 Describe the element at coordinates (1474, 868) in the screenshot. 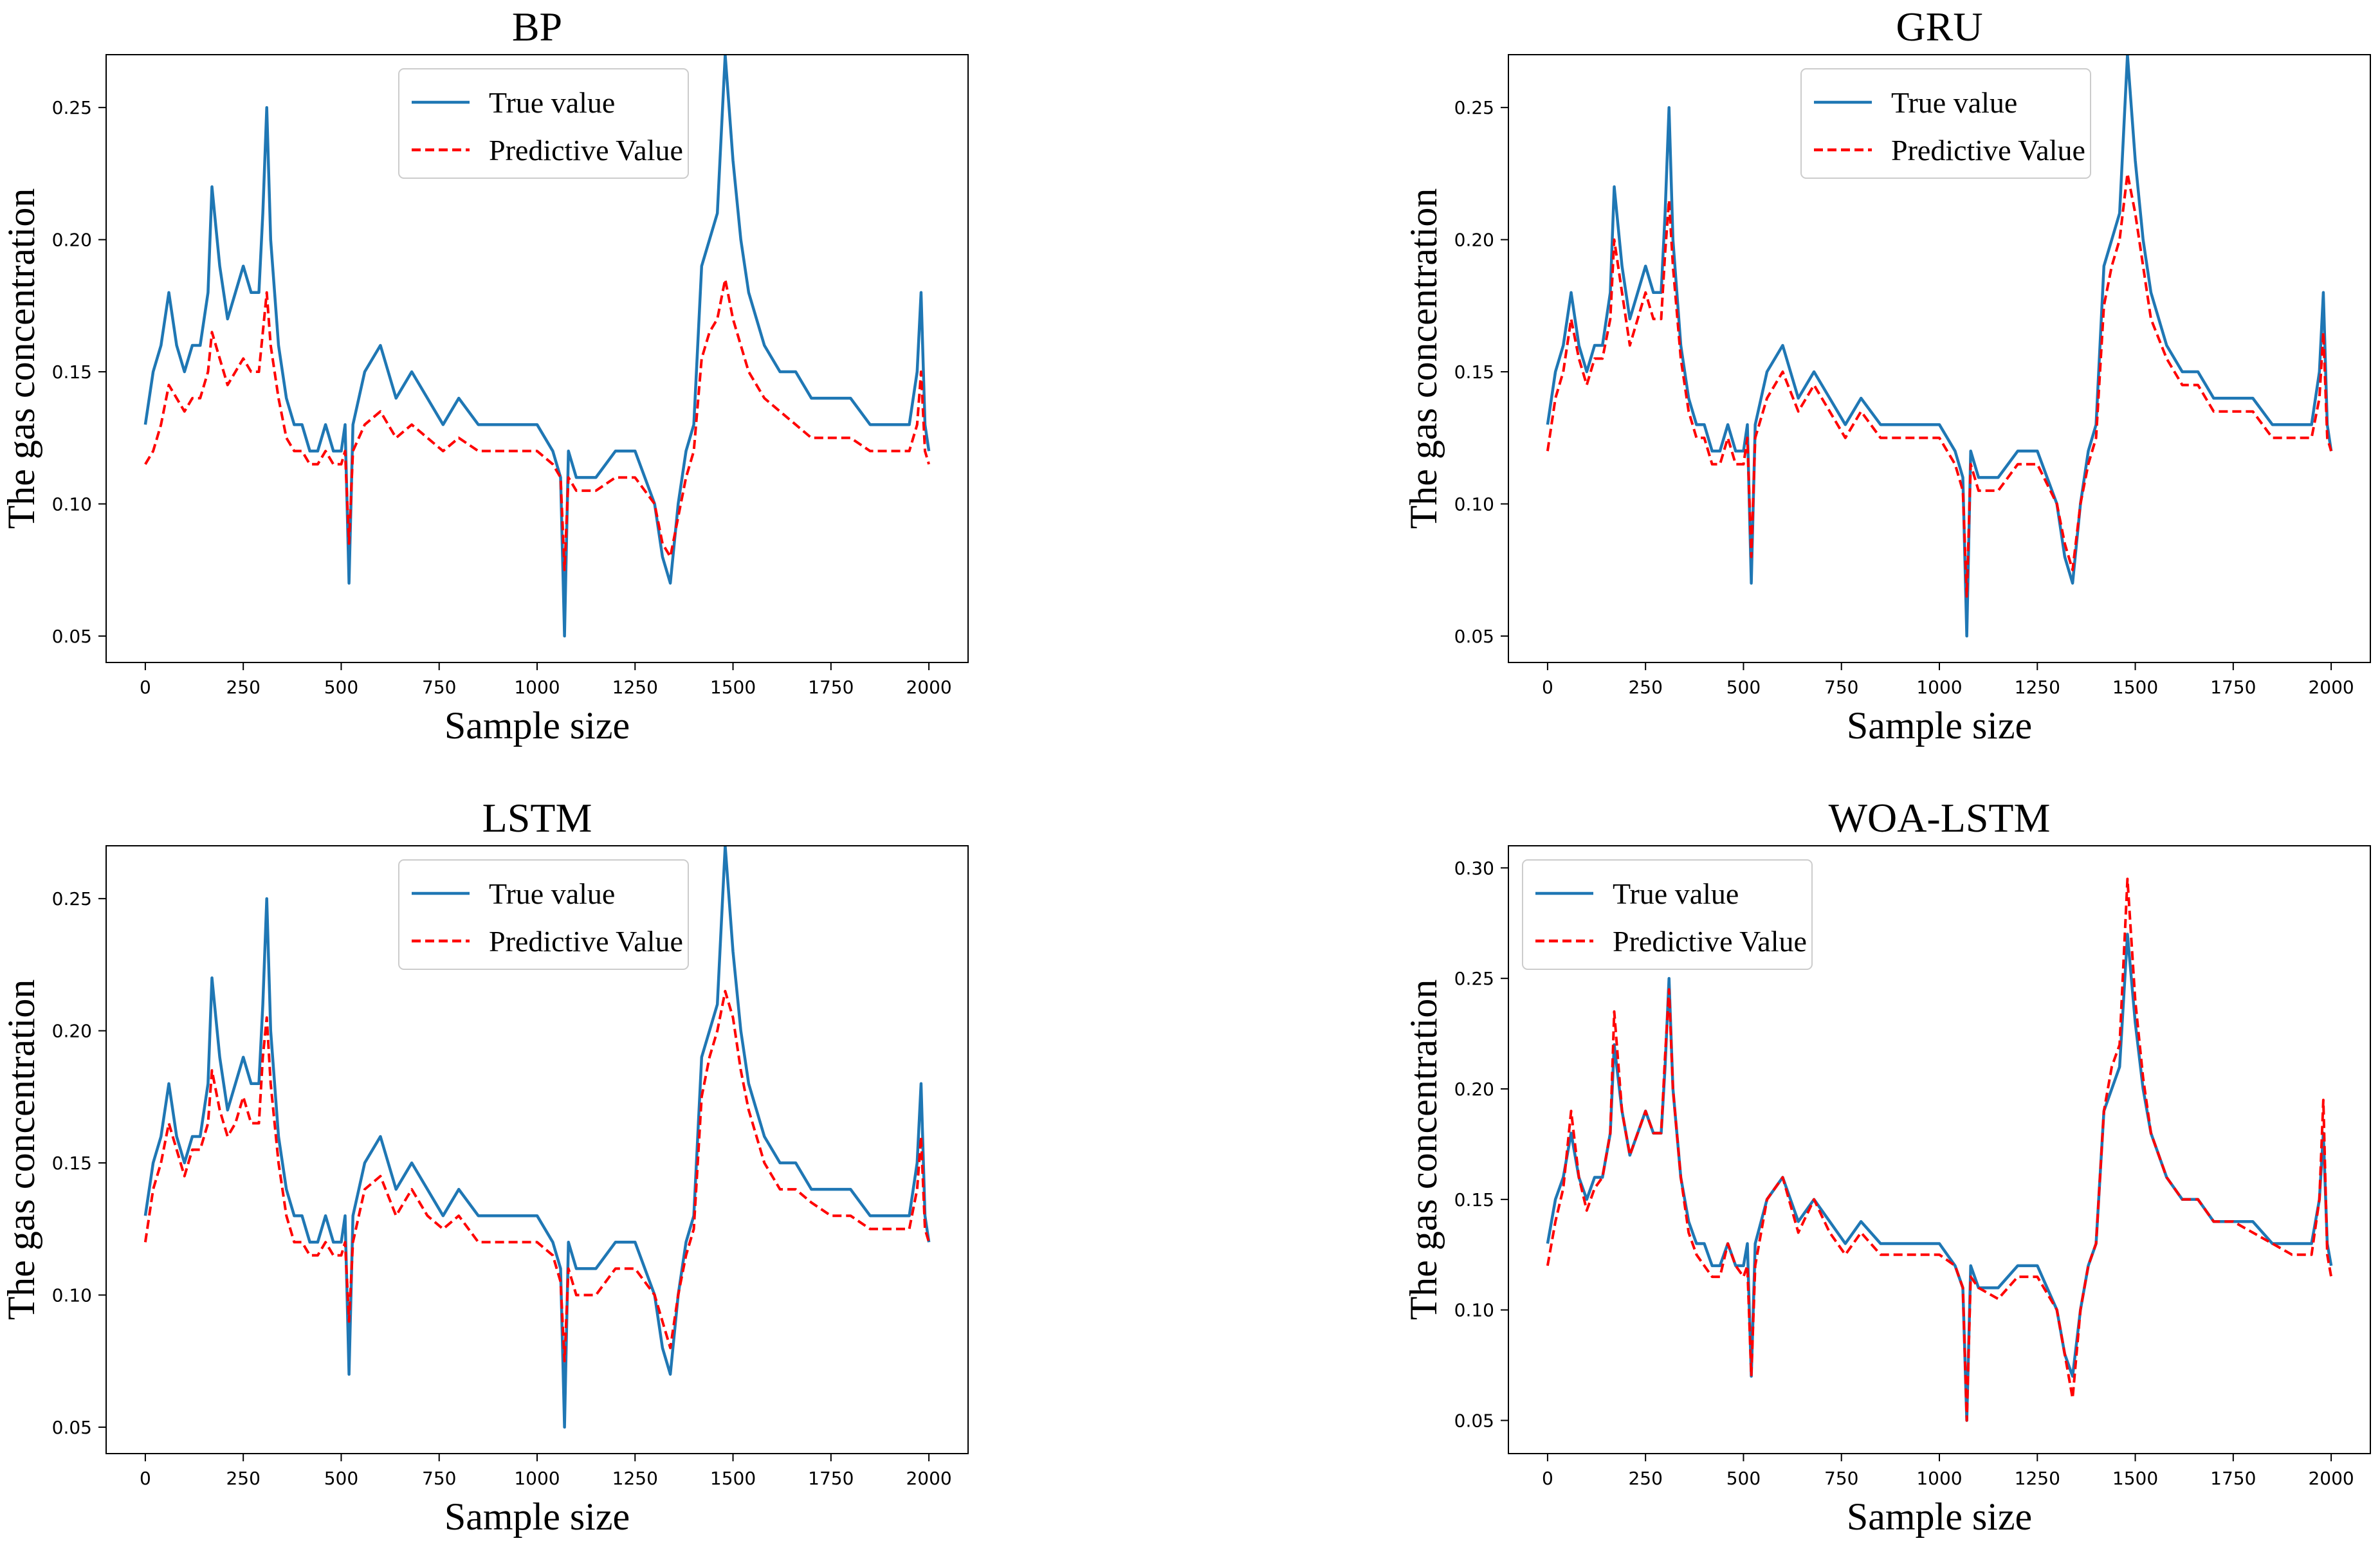

I see `y-tick-label: 0.30` at that location.